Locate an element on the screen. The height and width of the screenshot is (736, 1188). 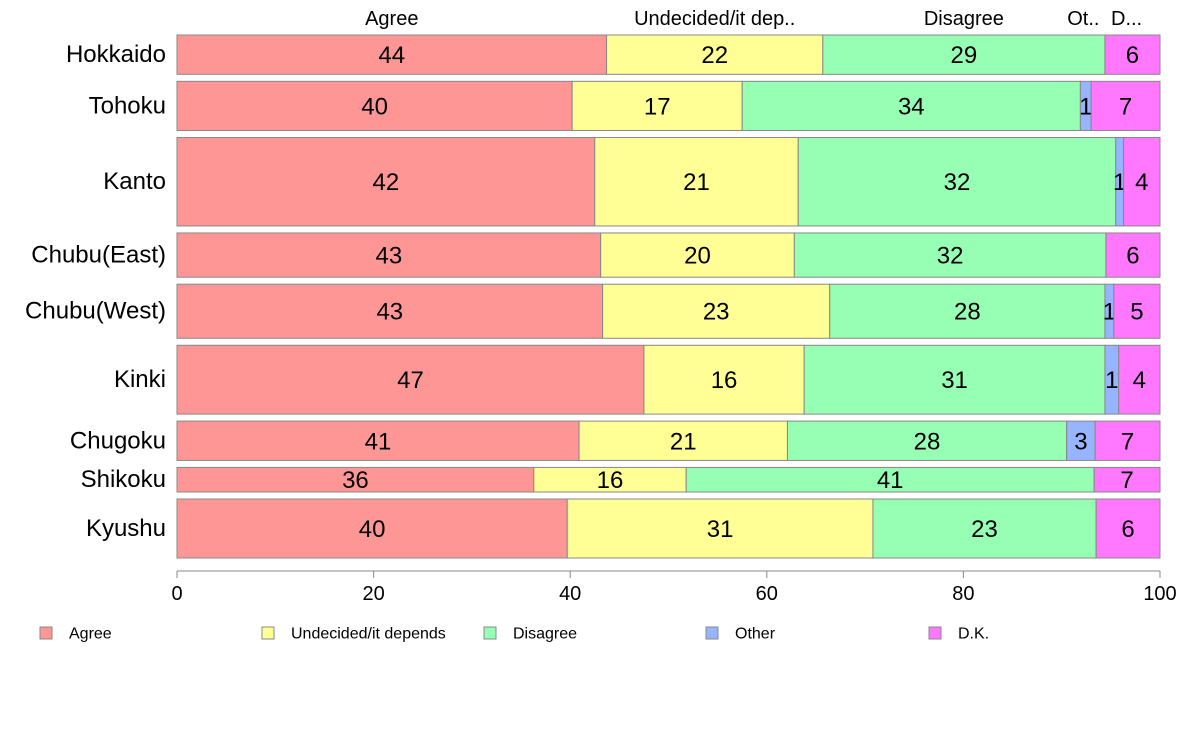
data-label: 5 is located at coordinates (1136, 312).